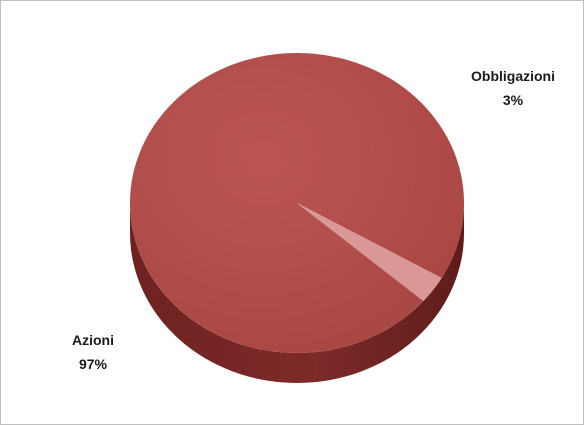 This screenshot has height=426, width=584. I want to click on slice-label-azioni: Azioni, so click(93, 340).